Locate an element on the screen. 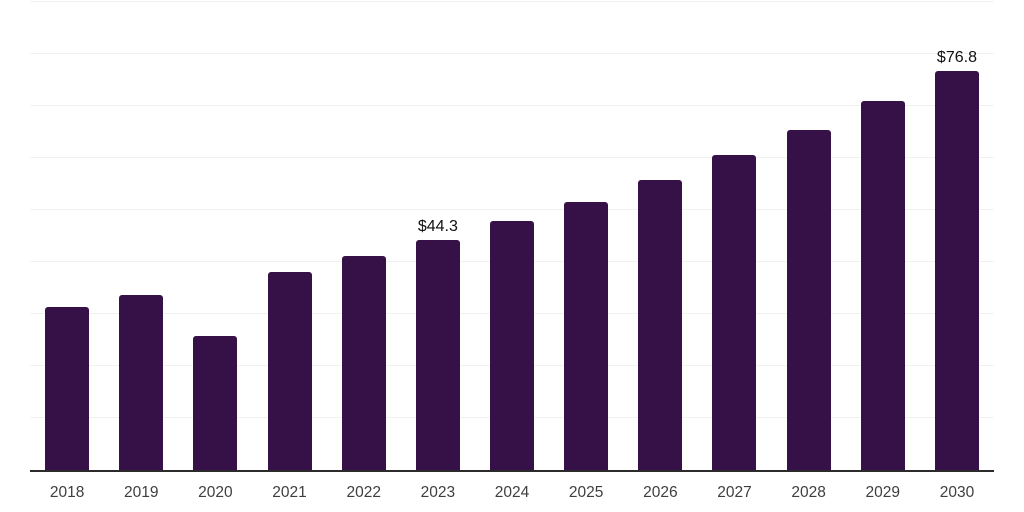 This screenshot has width=1024, height=512. x-tick-2029: 2029 is located at coordinates (883, 492).